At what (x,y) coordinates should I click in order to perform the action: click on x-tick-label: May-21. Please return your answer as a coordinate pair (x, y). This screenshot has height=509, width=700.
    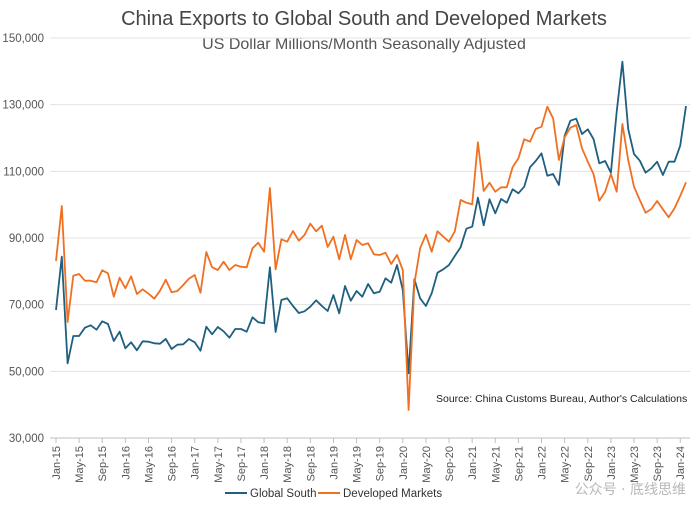
    Looking at the image, I should click on (496, 464).